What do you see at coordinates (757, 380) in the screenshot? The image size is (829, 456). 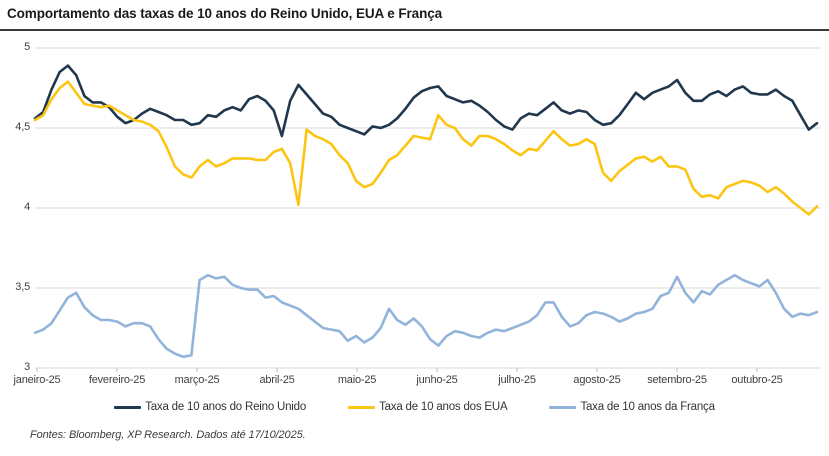 I see `x-axis-tick-label: outubro-25` at bounding box center [757, 380].